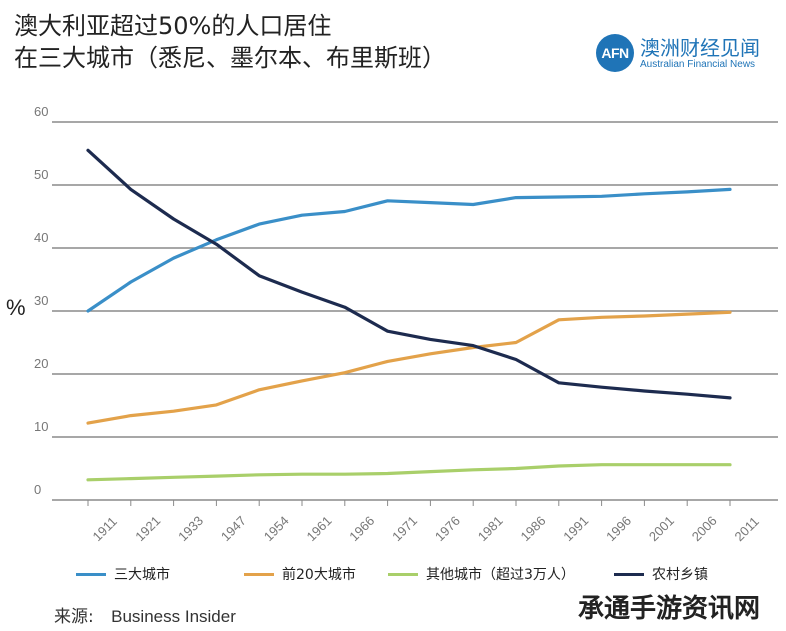  I want to click on legend-item-top20: 前20大城市, so click(300, 574).